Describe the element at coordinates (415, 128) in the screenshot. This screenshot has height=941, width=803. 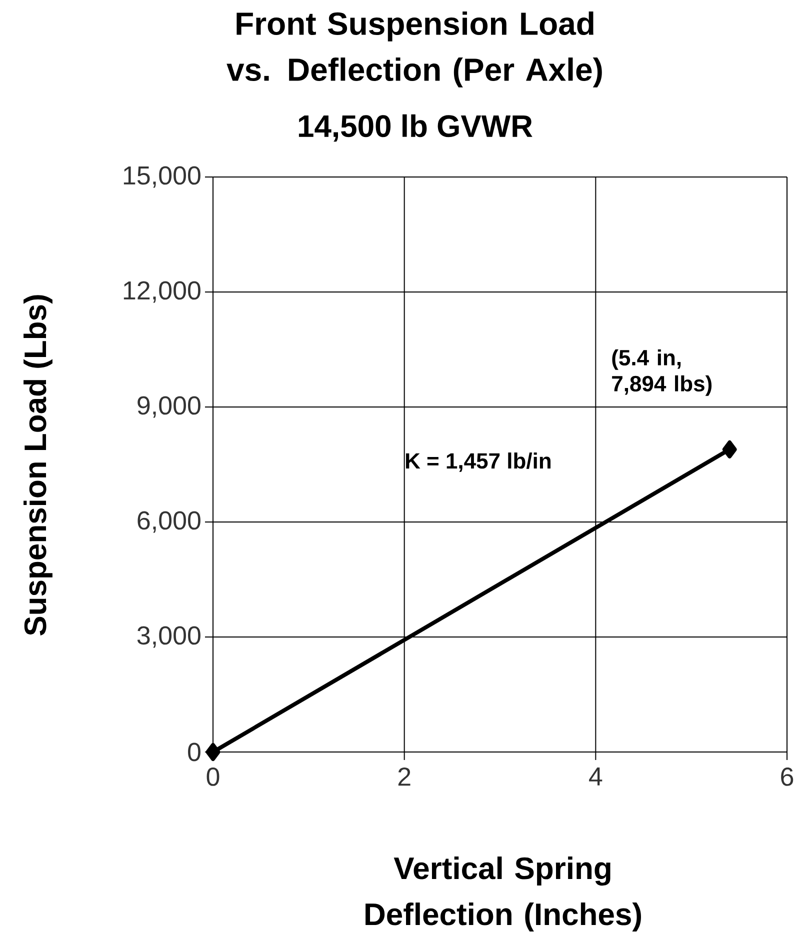
I see `chart-subtitle: 14,500 lb GVWR` at that location.